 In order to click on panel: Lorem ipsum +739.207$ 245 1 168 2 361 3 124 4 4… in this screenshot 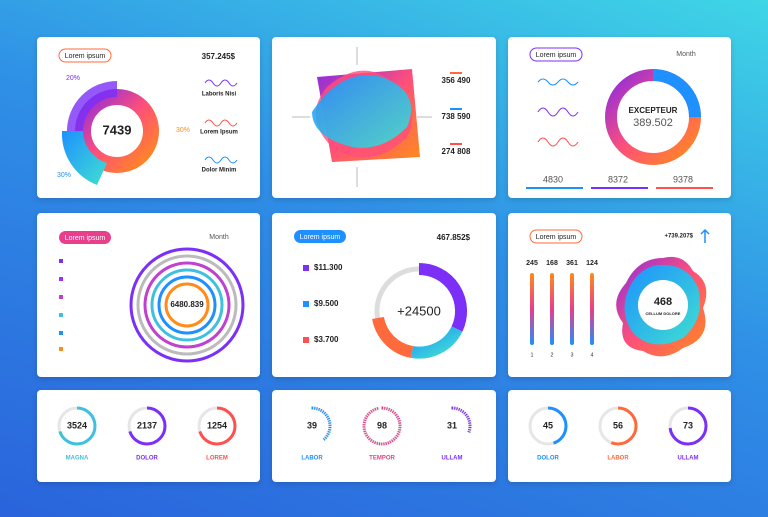, I will do `click(619, 295)`.